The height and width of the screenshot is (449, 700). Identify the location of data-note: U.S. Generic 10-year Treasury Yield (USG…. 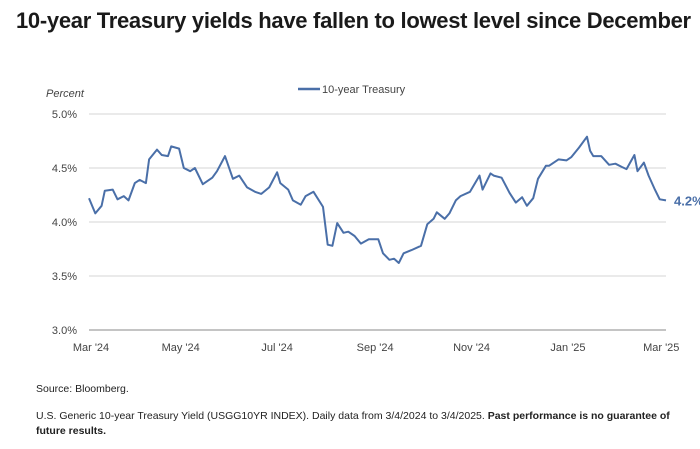
(358, 424).